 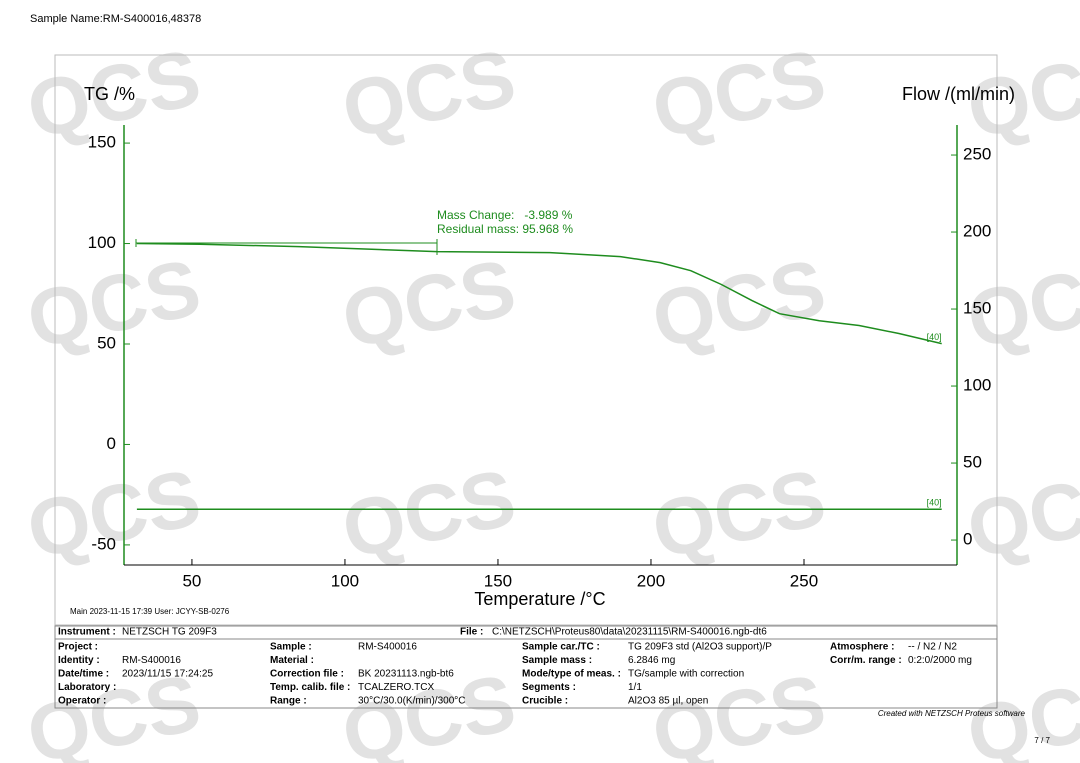 I want to click on y-tick-label: 100, so click(x=102, y=242).